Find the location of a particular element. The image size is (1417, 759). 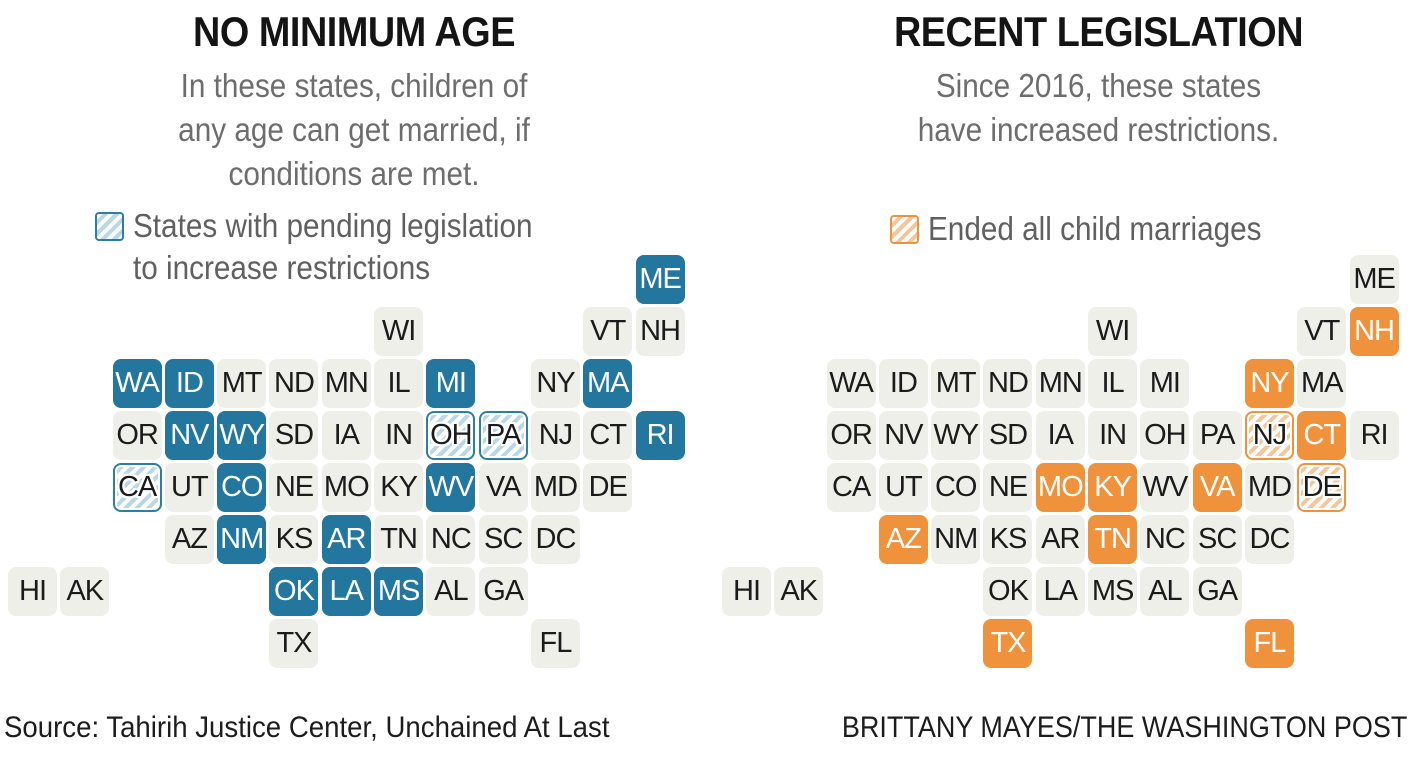

subtitle-line: conditions are met. is located at coordinates (354, 173).